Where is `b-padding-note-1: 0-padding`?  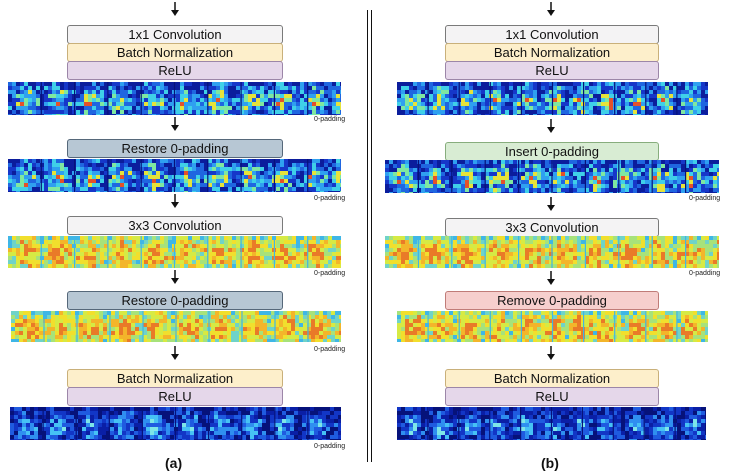 b-padding-note-1: 0-padding is located at coordinates (705, 198).